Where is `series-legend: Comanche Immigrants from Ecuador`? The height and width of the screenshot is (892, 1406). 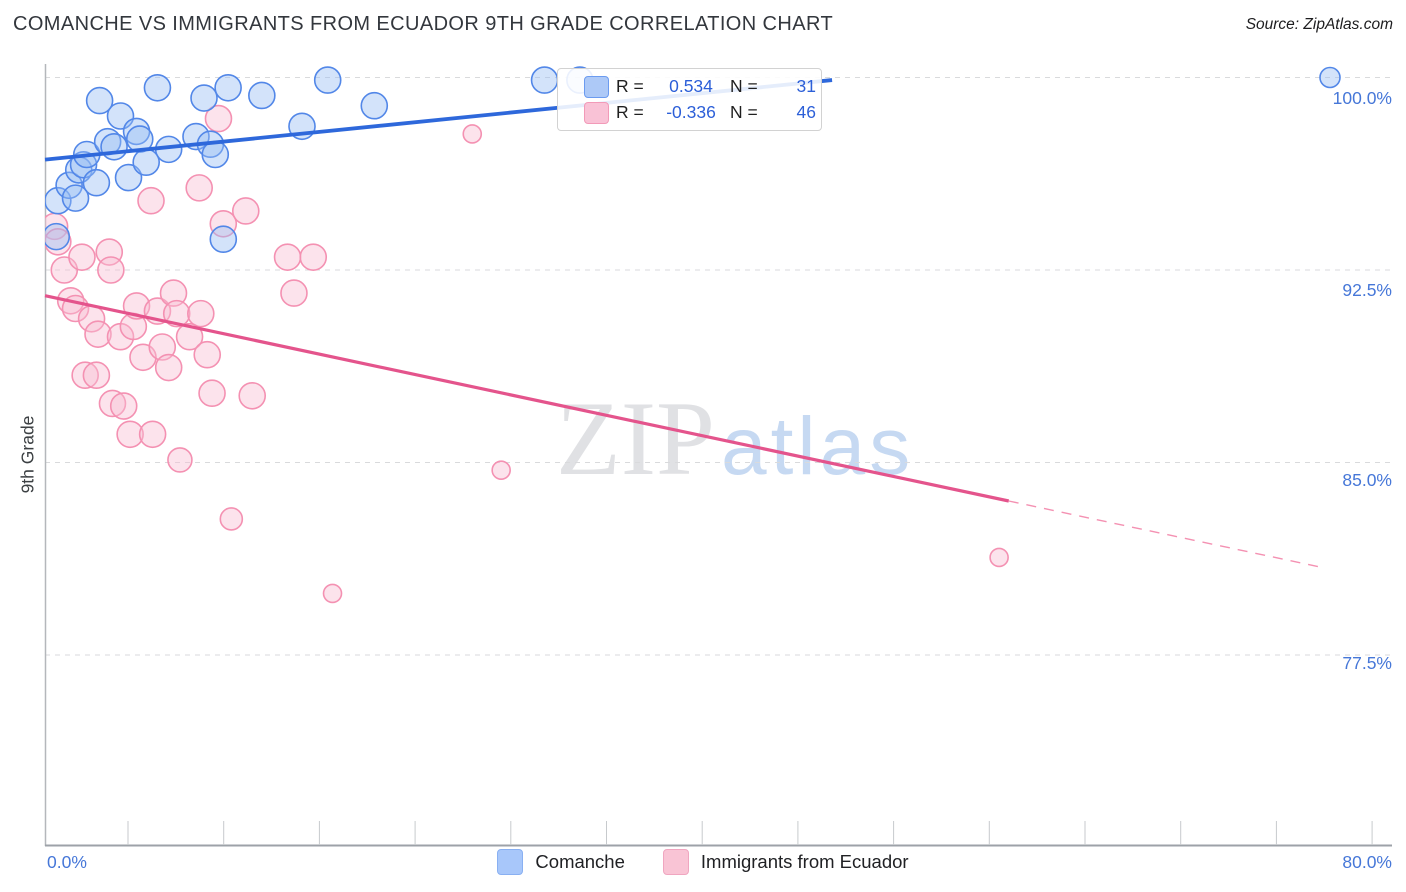 series-legend: Comanche Immigrants from Ecuador is located at coordinates (703, 862).